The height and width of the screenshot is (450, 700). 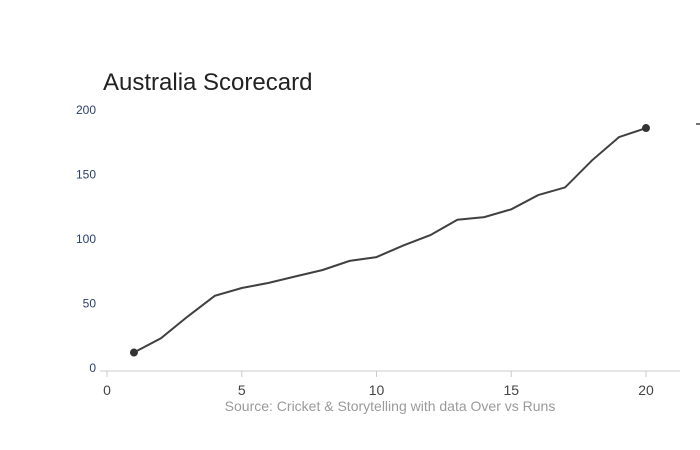 I want to click on x-tick-label: 5, so click(x=242, y=390).